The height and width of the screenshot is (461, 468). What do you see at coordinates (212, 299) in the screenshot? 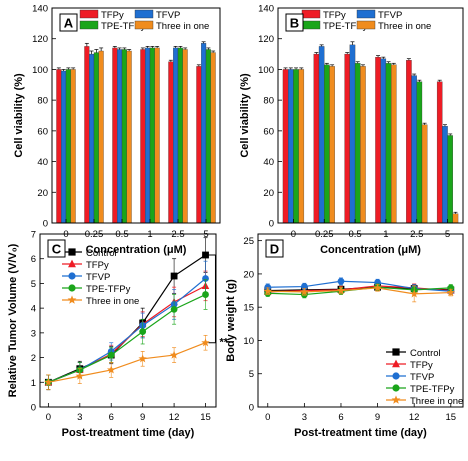
I see `bracket-line` at bounding box center [212, 299].